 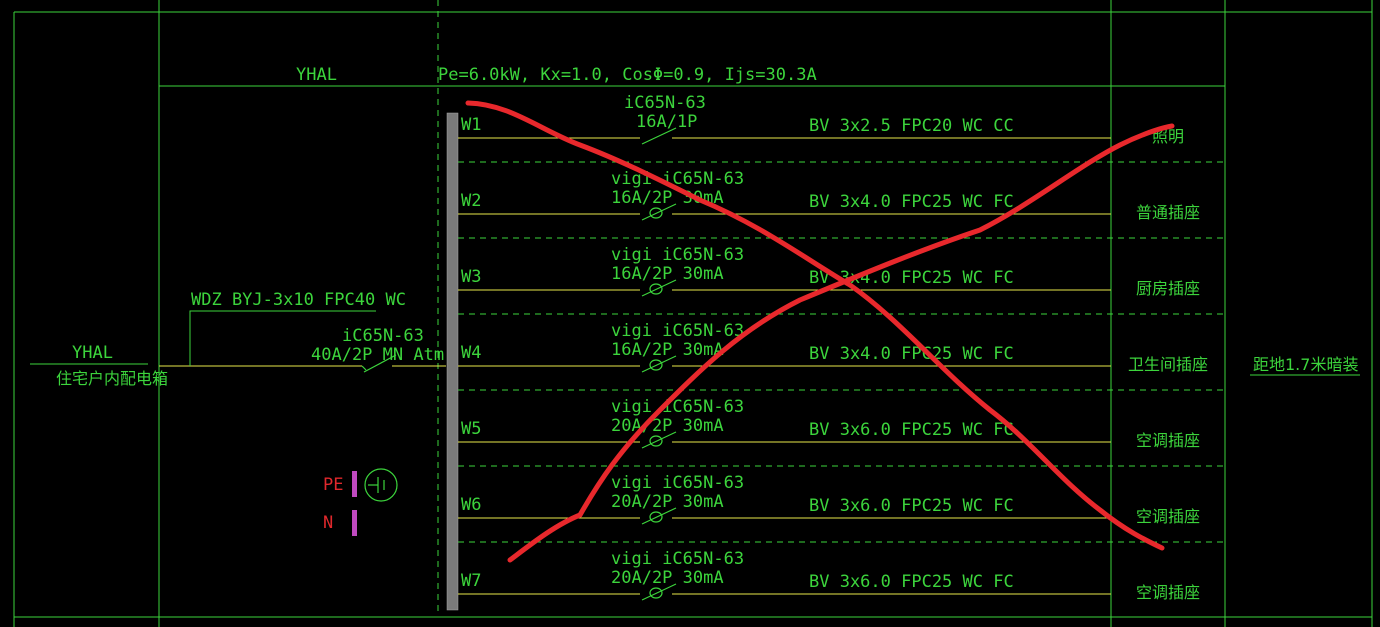 What do you see at coordinates (381, 485) in the screenshot?
I see `earth-symbol` at bounding box center [381, 485].